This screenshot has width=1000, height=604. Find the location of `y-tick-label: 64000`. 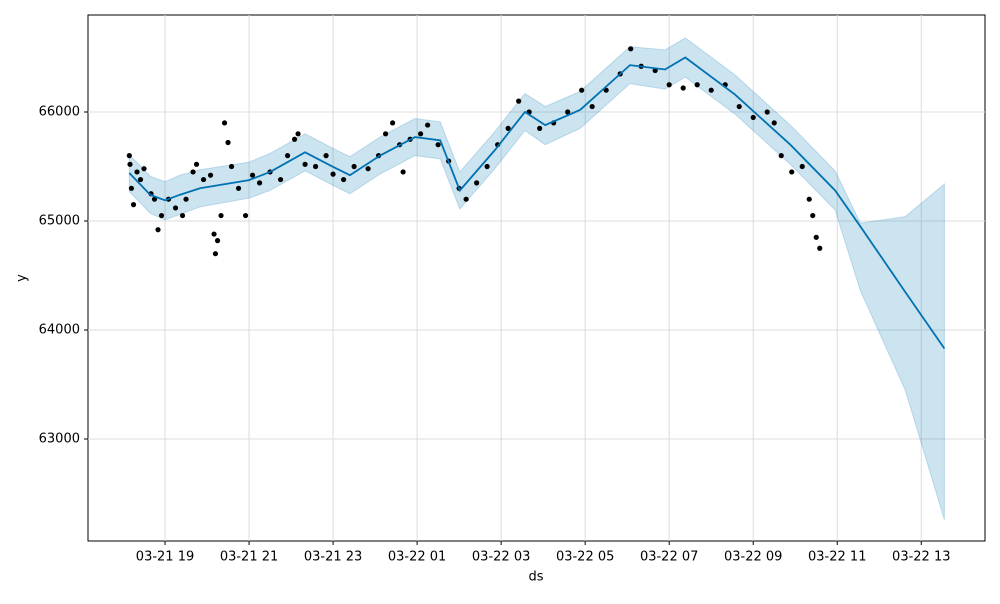

y-tick-label: 64000 is located at coordinates (59, 329).